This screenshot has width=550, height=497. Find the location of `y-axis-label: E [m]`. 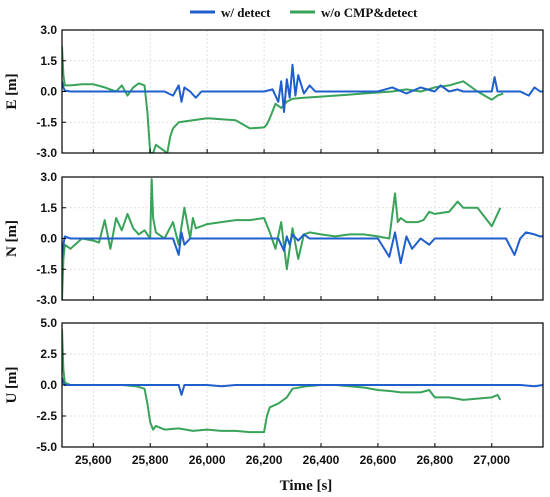

y-axis-label: E [m] is located at coordinates (12, 91).